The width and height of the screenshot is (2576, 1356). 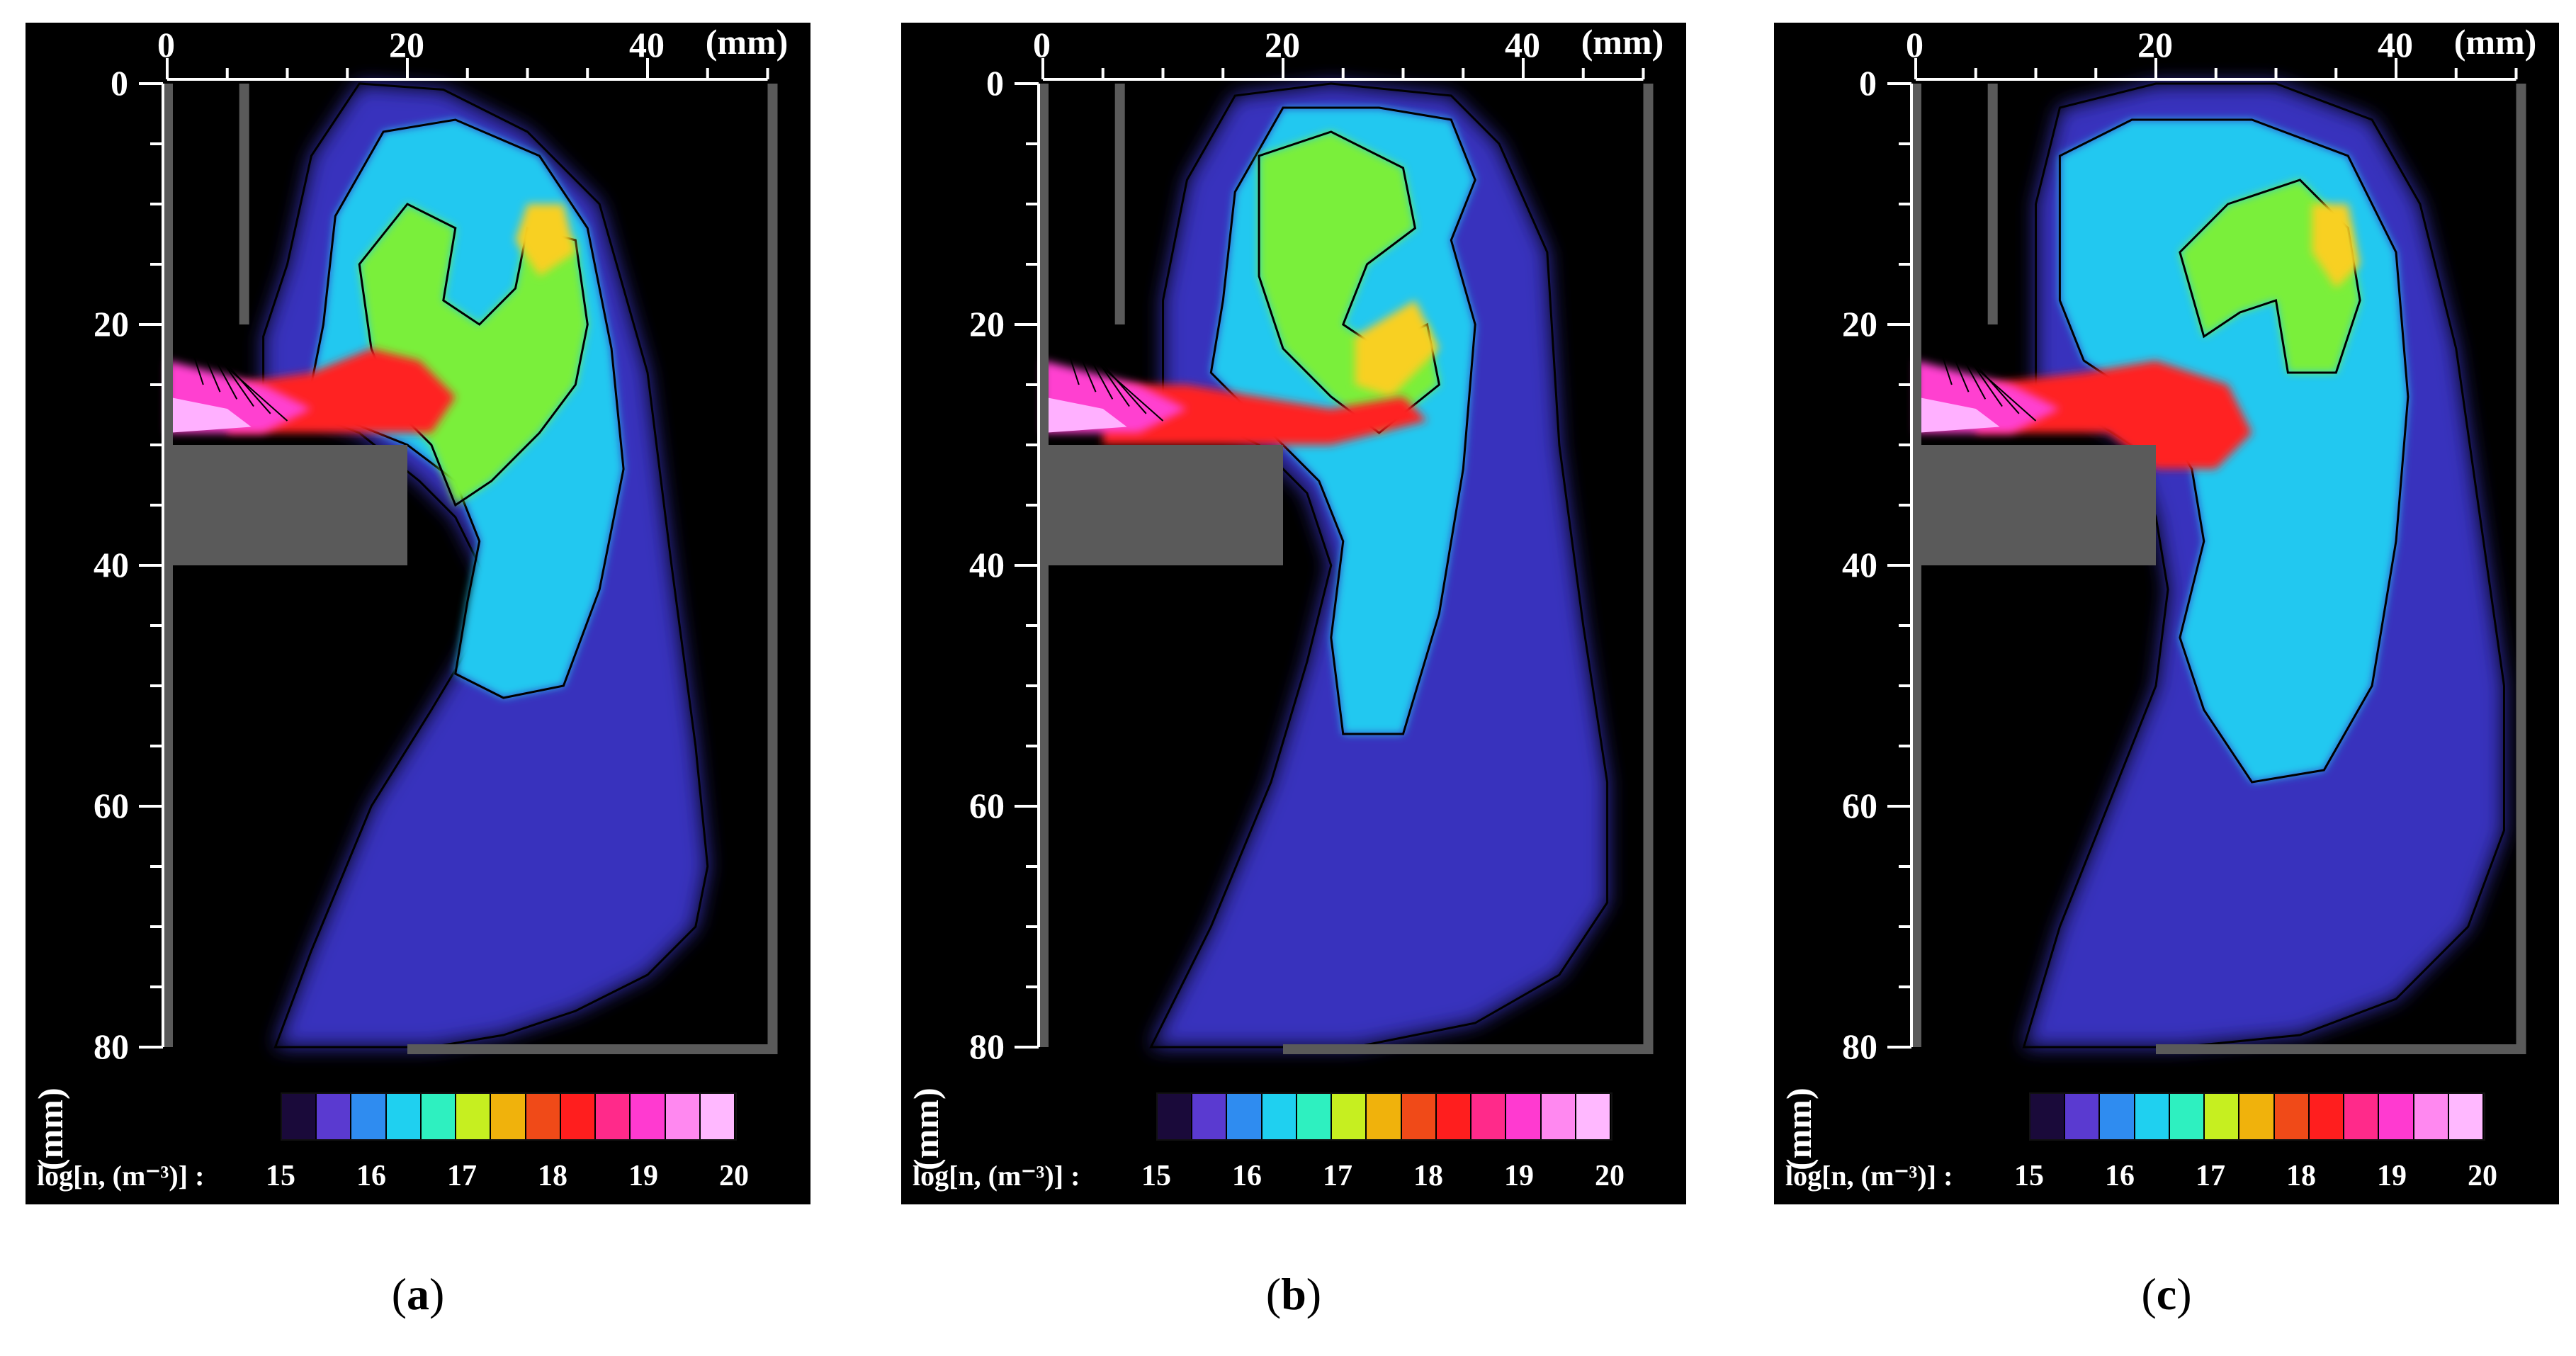 I want to click on panel-caption-a: (a), so click(x=418, y=1294).